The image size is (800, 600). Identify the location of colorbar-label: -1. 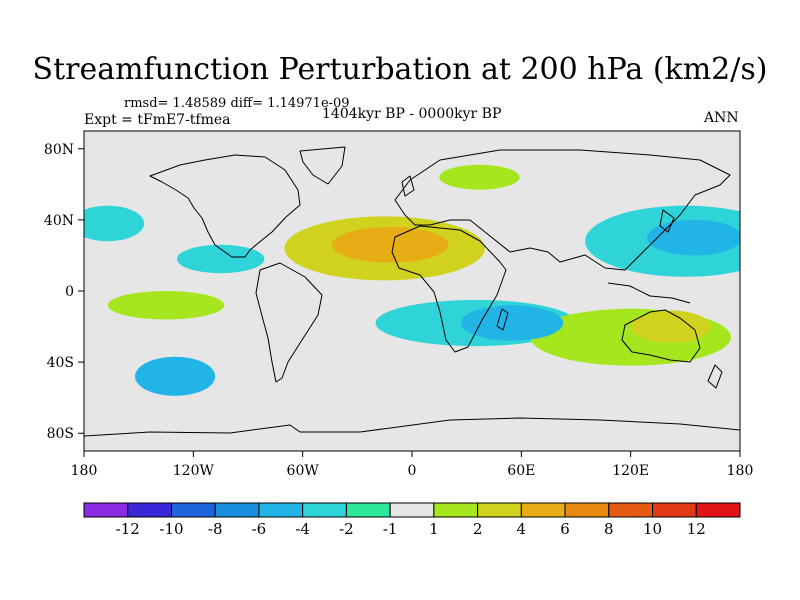
(390, 529).